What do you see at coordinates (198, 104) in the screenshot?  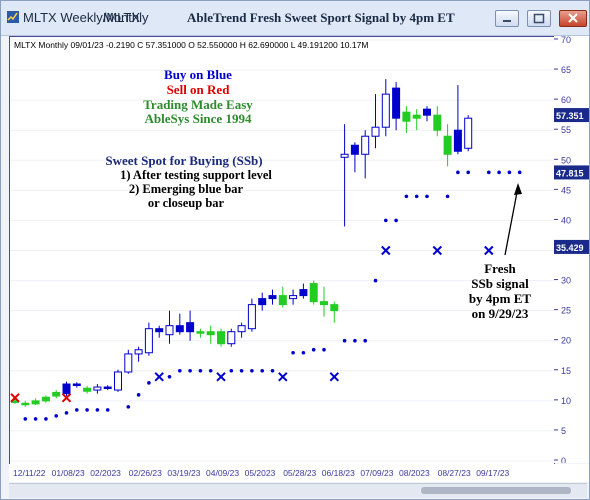 I see `legend-trading: Trading Made Easy` at bounding box center [198, 104].